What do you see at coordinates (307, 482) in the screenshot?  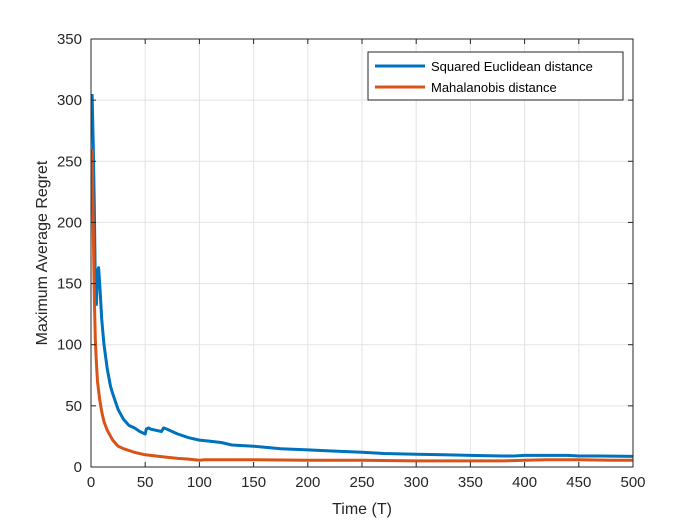 I see `x-tick-label: 200` at bounding box center [307, 482].